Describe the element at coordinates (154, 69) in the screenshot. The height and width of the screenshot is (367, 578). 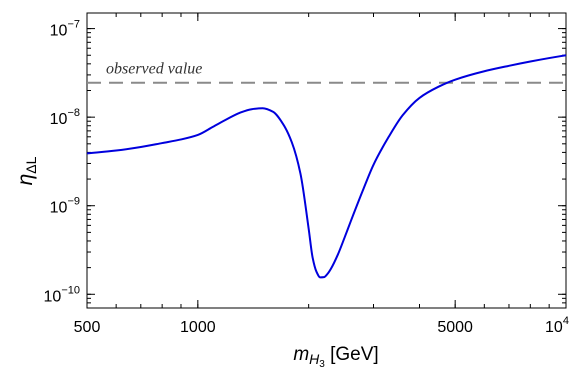
I see `observed-value-label: observed value` at that location.